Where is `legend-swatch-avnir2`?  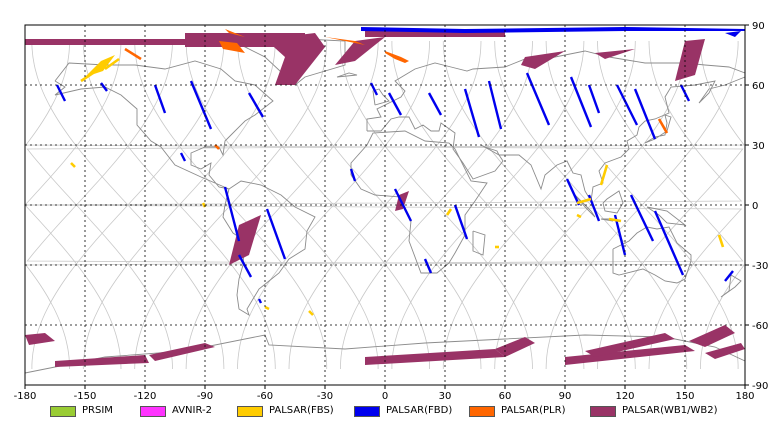 legend-swatch-avnir2 is located at coordinates (153, 411).